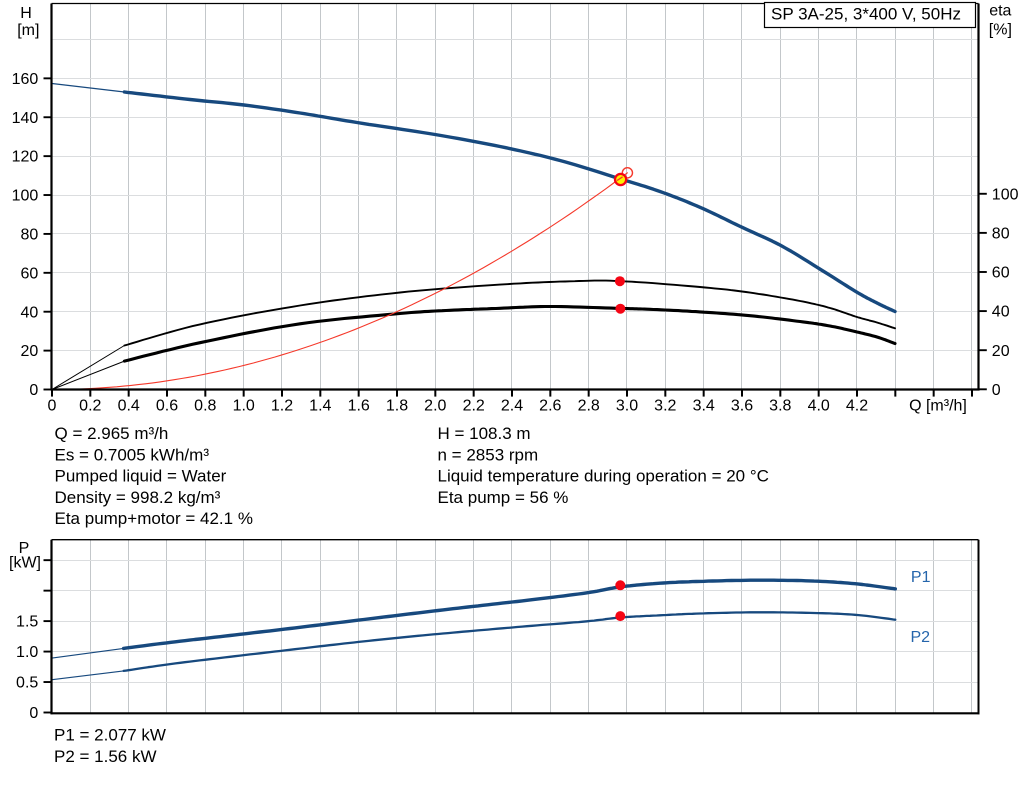  What do you see at coordinates (474, 406) in the screenshot?
I see `svg-text: 2.2` at bounding box center [474, 406].